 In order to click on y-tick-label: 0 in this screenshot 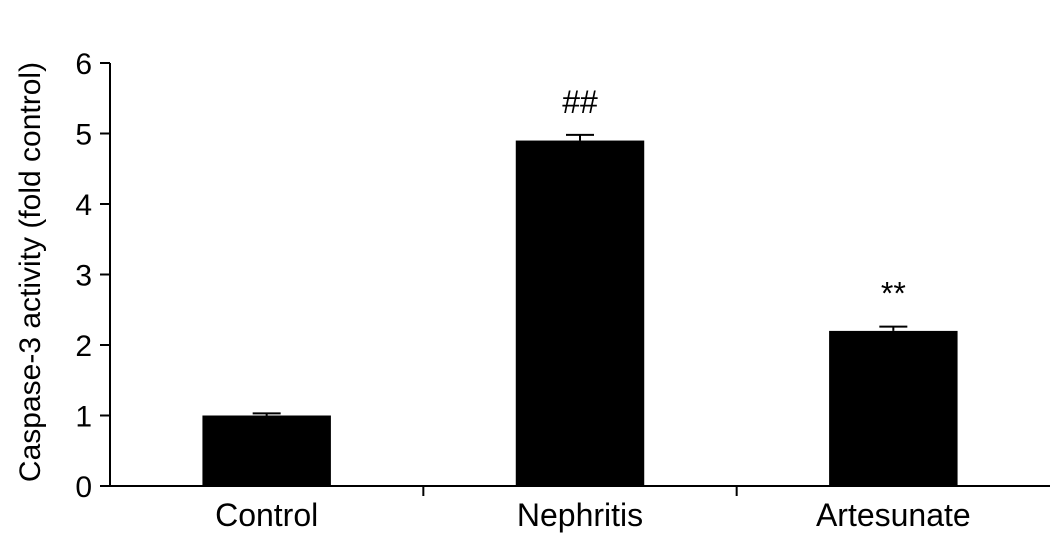, I will do `click(83, 487)`.